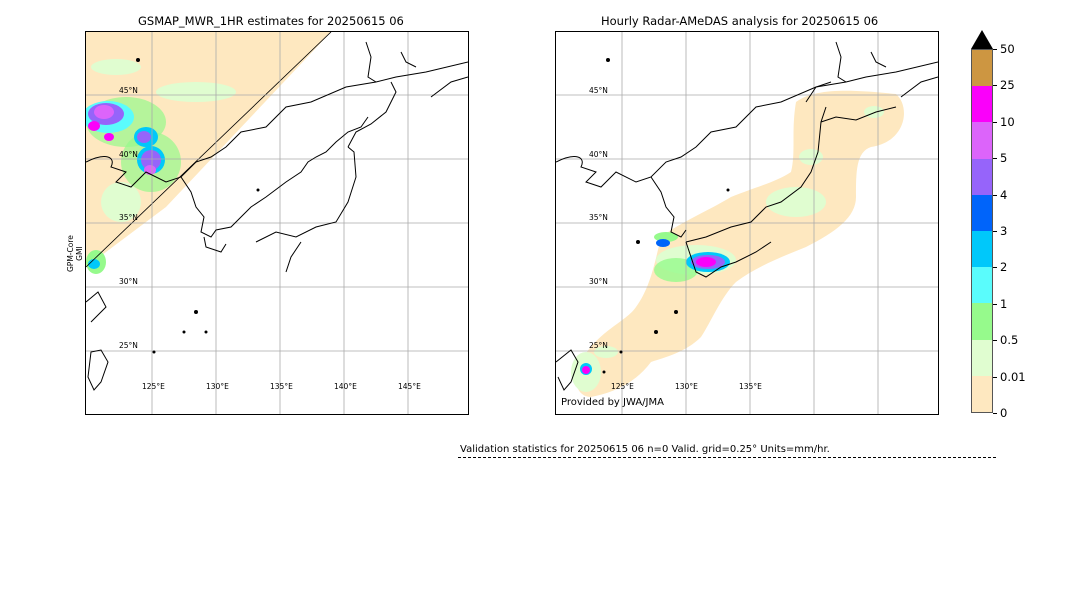 The width and height of the screenshot is (1080, 612). Describe the element at coordinates (1007, 122) in the screenshot. I see `colorbar-label-10: 10` at that location.